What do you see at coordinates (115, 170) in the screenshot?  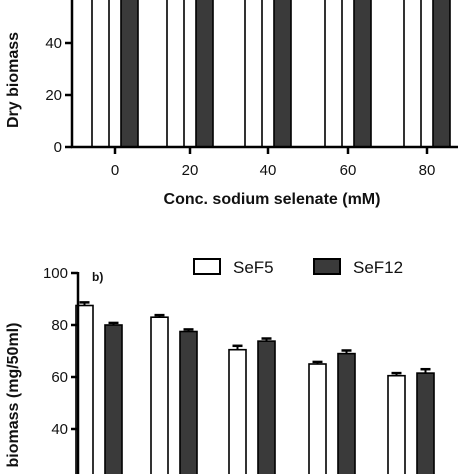 I see `panel-a-x-tick-label-0: 0` at bounding box center [115, 170].